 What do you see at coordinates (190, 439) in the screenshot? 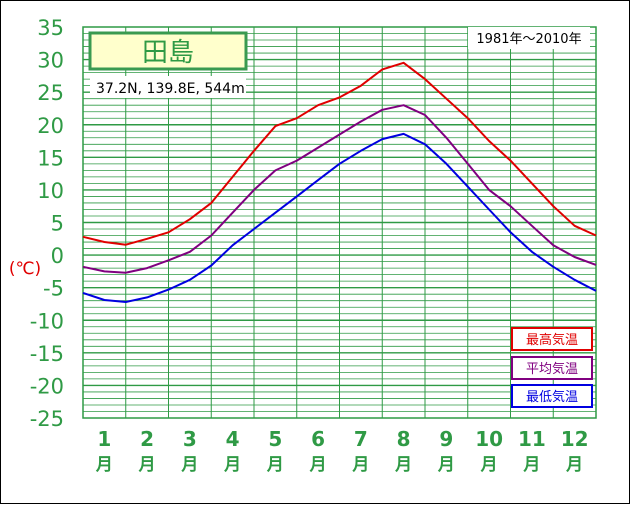
I see `x-tick-label: 3` at bounding box center [190, 439].